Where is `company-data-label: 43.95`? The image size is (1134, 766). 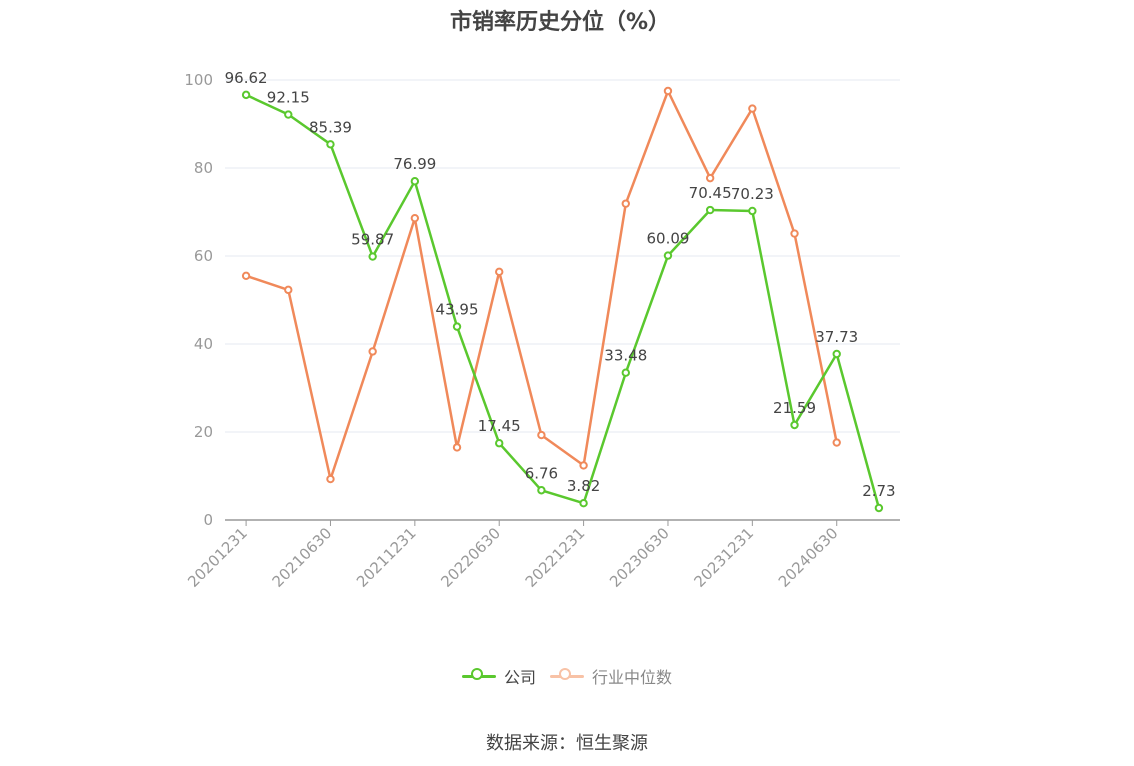
company-data-label: 43.95 is located at coordinates (457, 310).